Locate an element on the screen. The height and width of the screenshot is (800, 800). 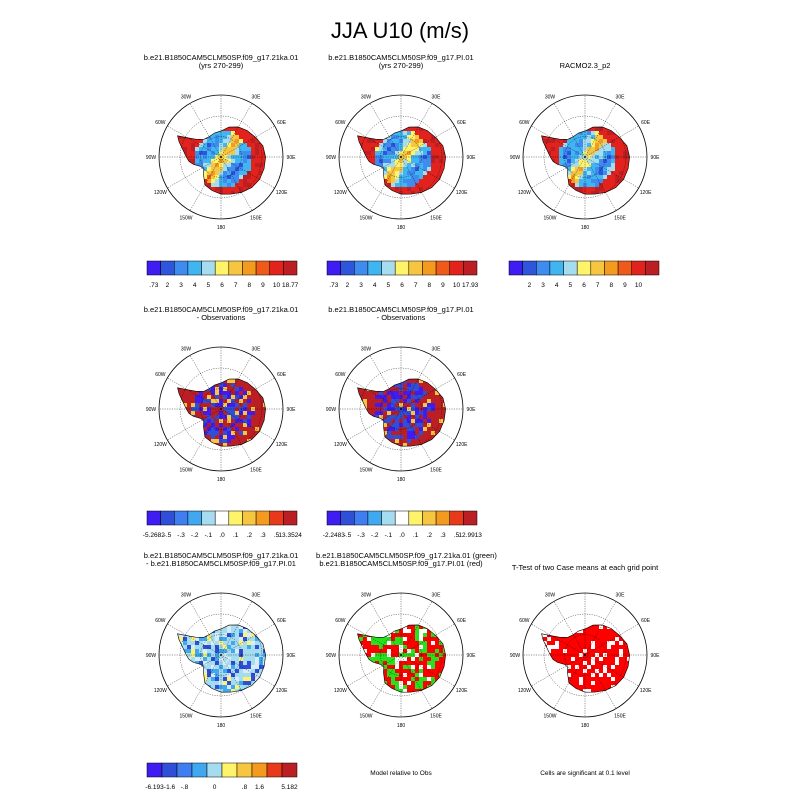
colorbar-label: 4 is located at coordinates (194, 285).